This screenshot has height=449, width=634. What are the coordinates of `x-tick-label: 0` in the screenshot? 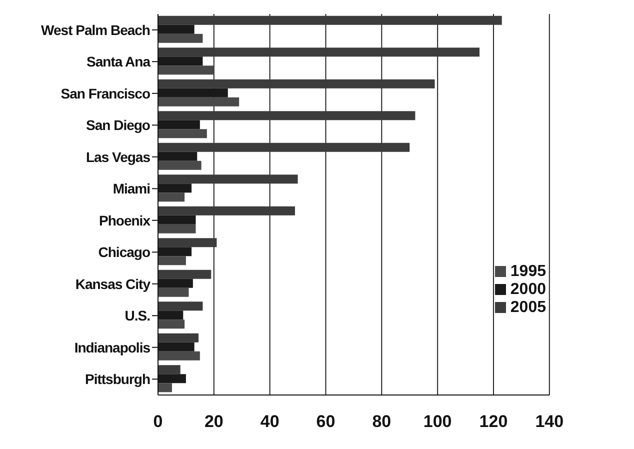 It's located at (158, 422).